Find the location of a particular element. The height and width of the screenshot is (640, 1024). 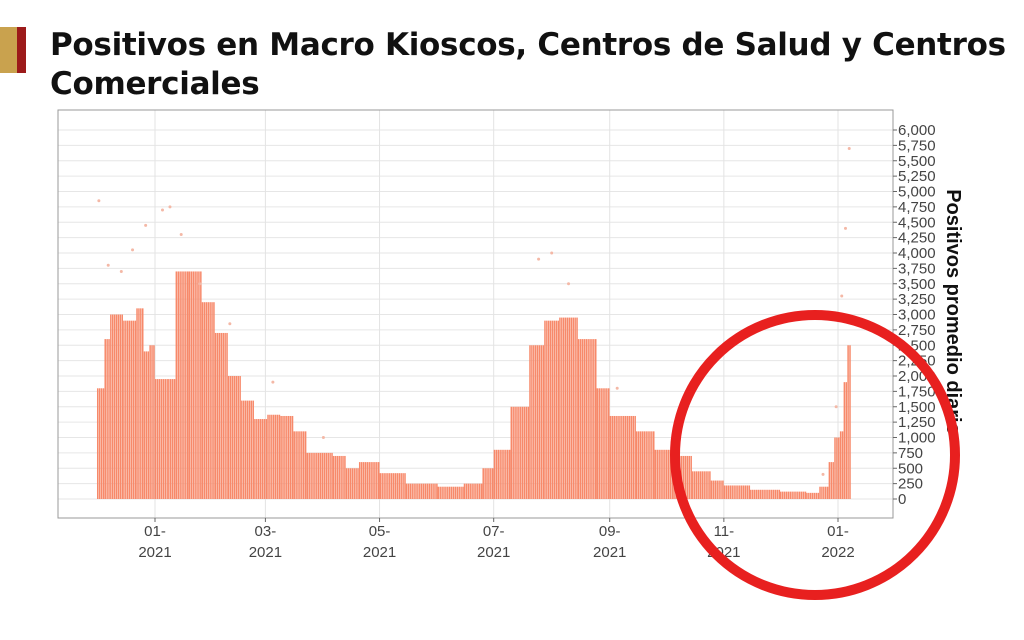

x-tick-label: 07- is located at coordinates (494, 531).